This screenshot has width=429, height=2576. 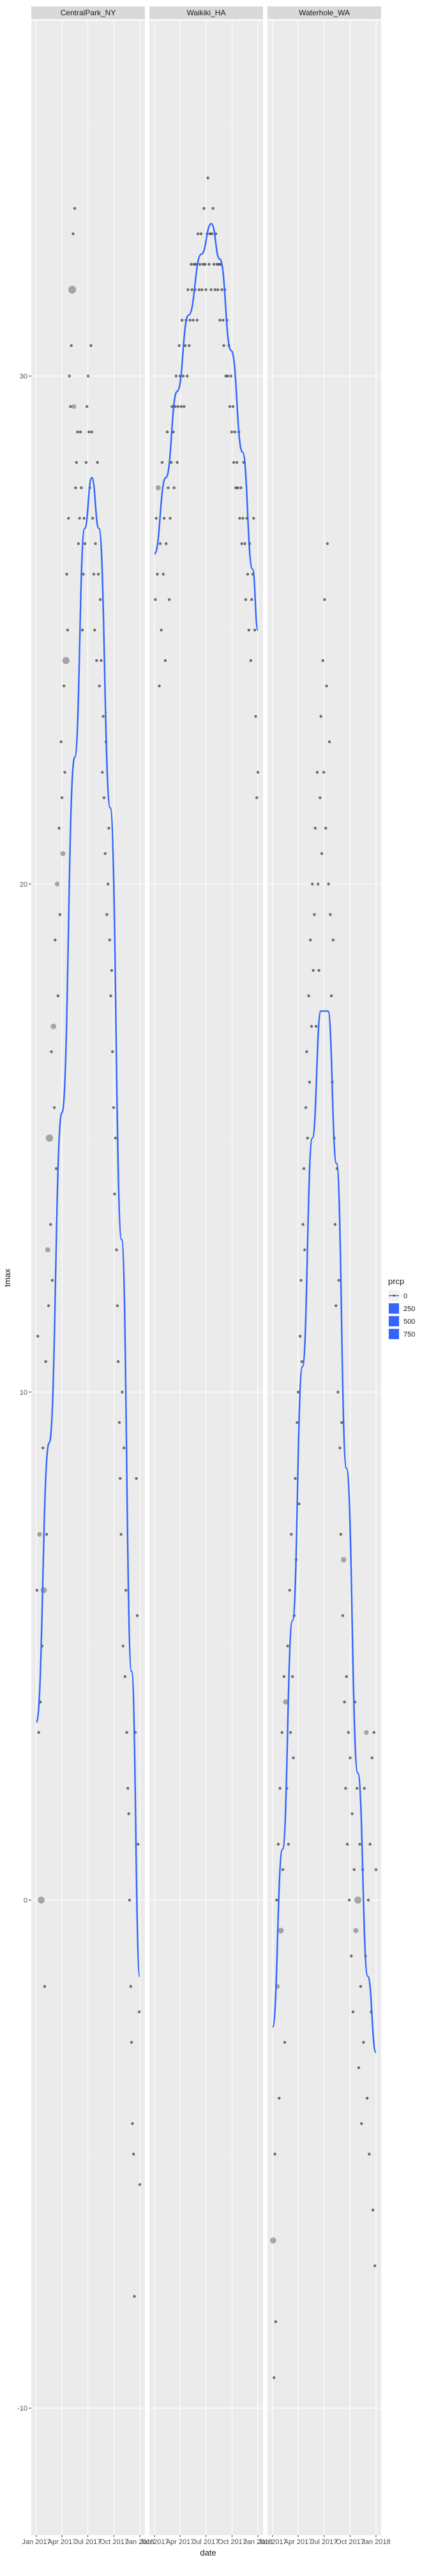 What do you see at coordinates (409, 1334) in the screenshot?
I see `legend-label: 750` at bounding box center [409, 1334].